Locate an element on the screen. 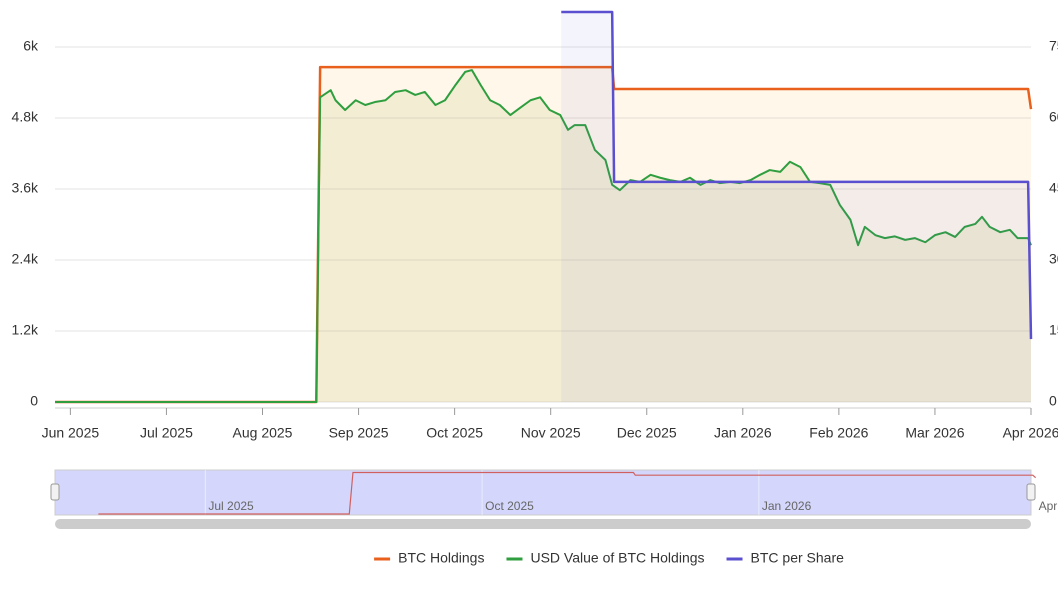  legend-item: BTC per Share is located at coordinates (785, 558).